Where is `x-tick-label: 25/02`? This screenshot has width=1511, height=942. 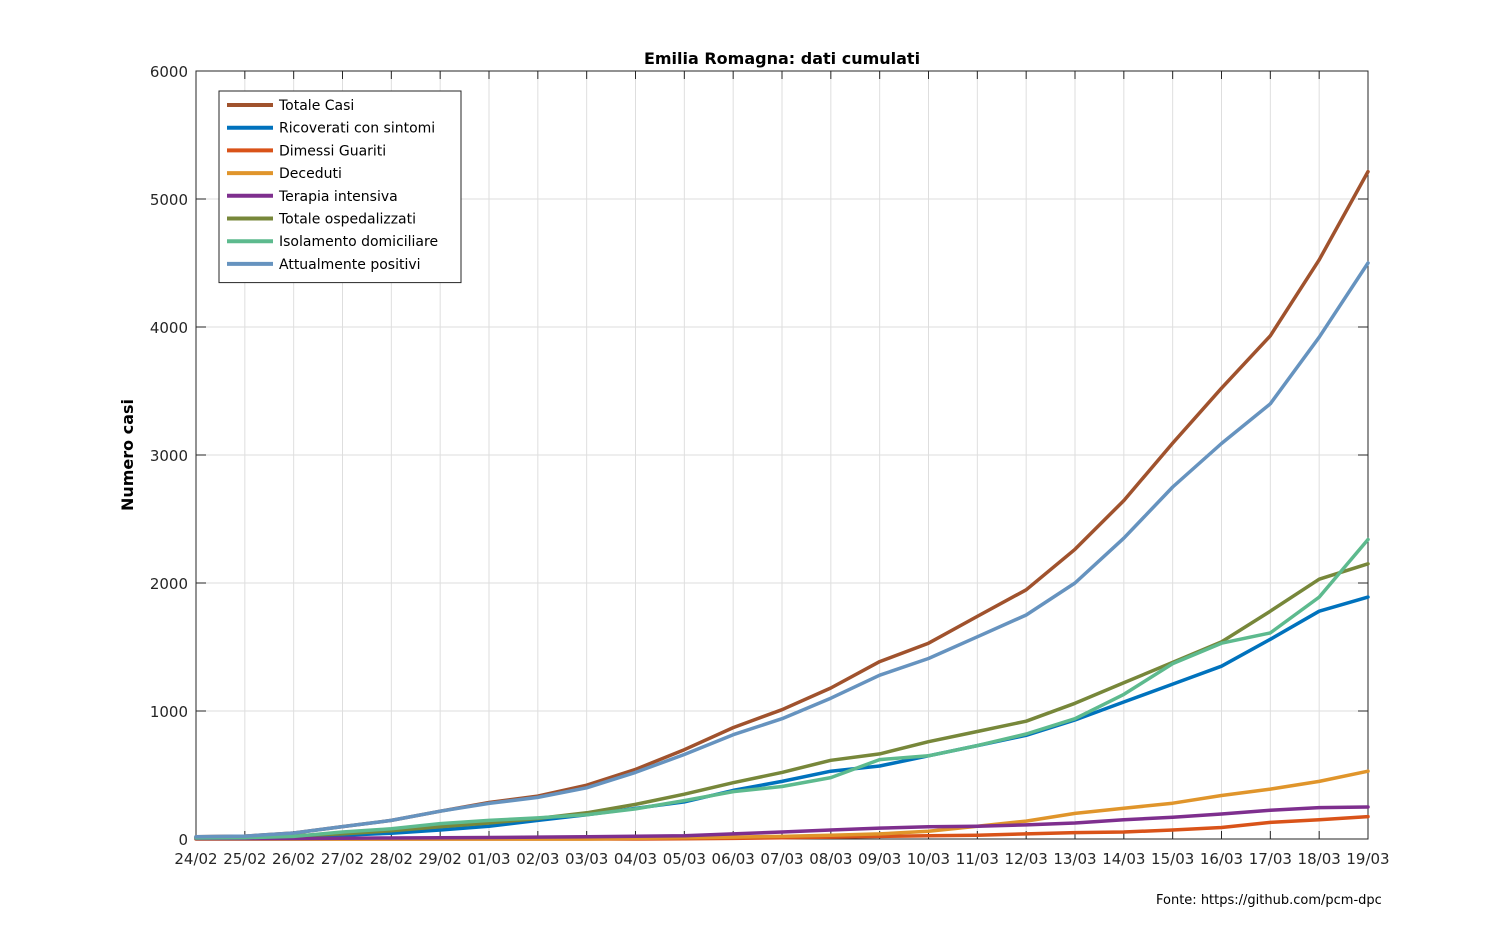
x-tick-label: 25/02 is located at coordinates (244, 859).